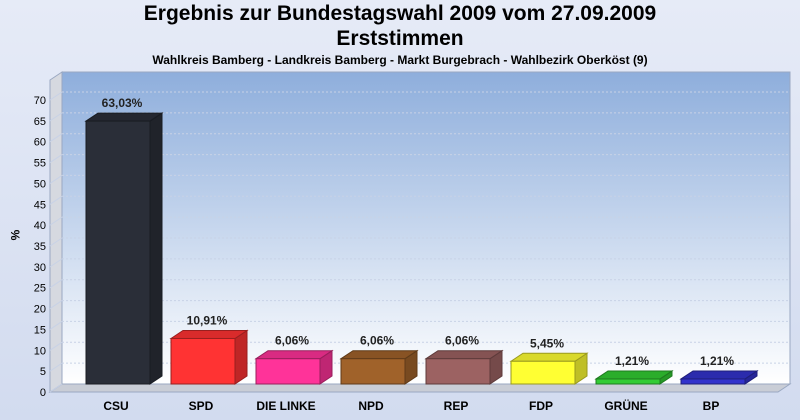  I want to click on y-tick-label: 0, so click(43, 393).